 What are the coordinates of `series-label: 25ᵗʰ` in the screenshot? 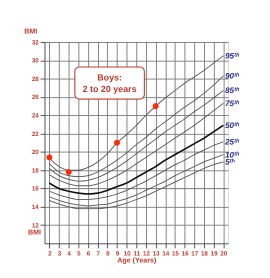 It's located at (232, 141).